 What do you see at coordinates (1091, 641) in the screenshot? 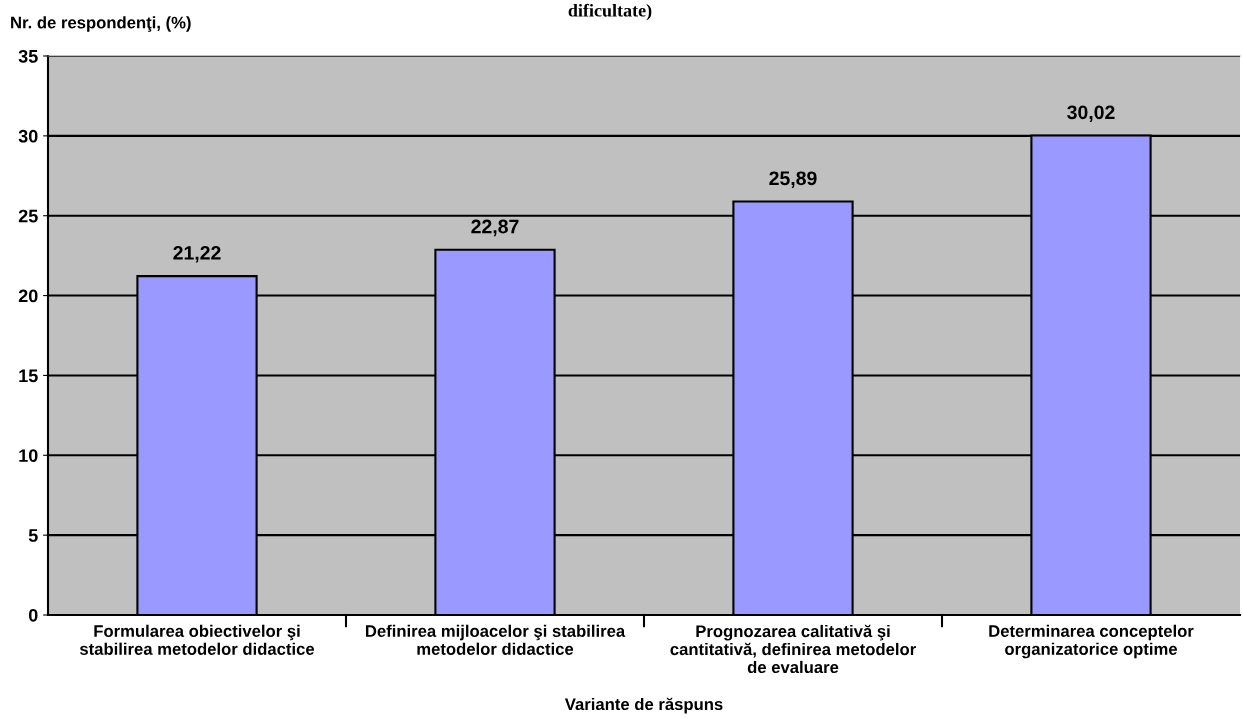
I see `x-tick-label: Determinarea conceptelor organizatorice optime` at bounding box center [1091, 641].